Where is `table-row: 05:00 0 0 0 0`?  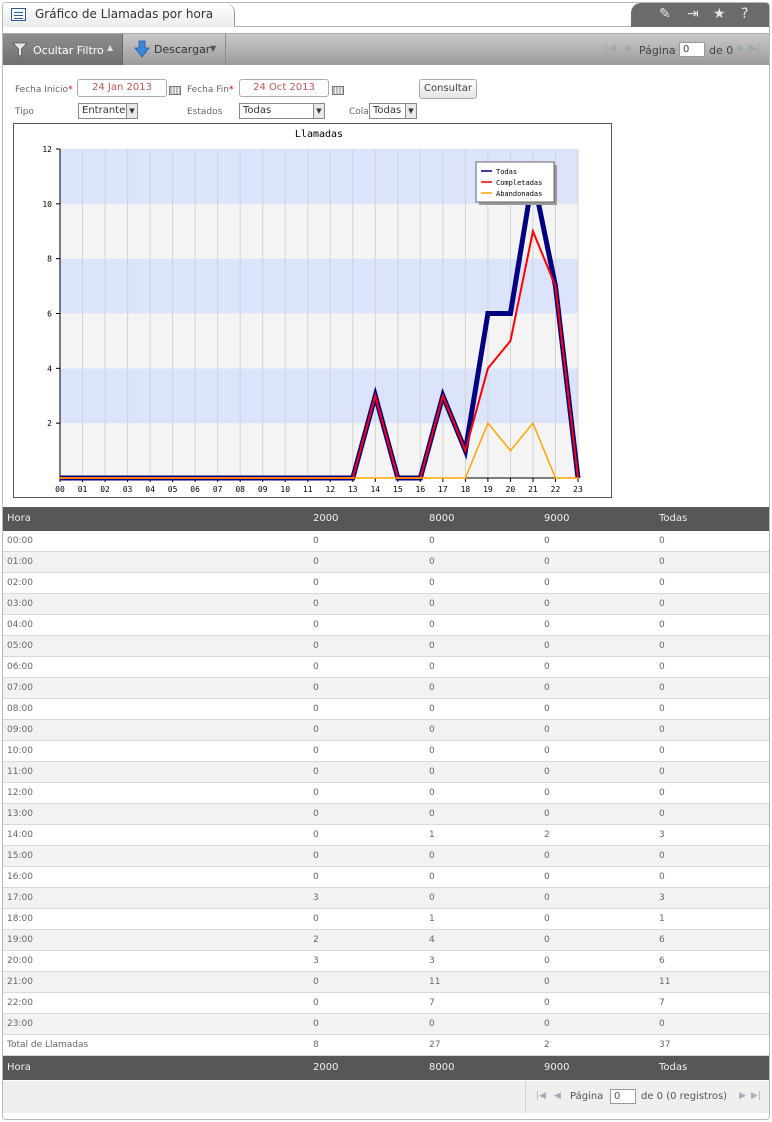
table-row: 05:00 0 0 0 0 is located at coordinates (386, 646).